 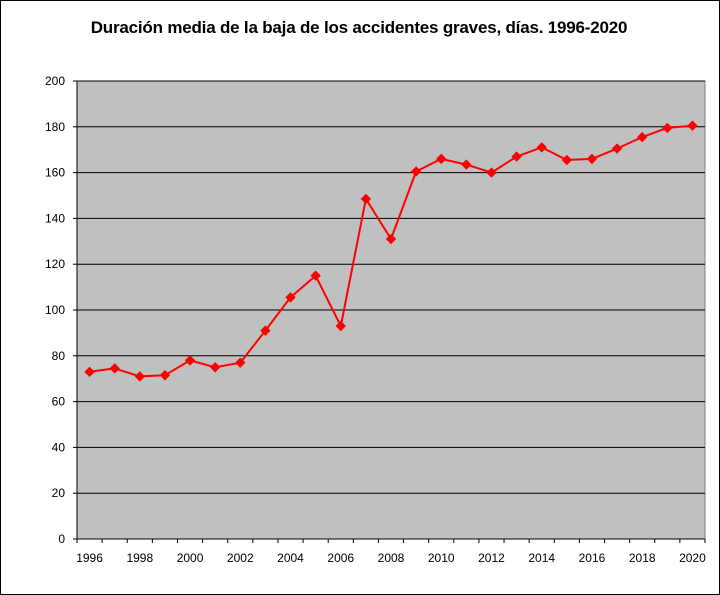 I want to click on x-tick-label: 2014, so click(x=541, y=558).